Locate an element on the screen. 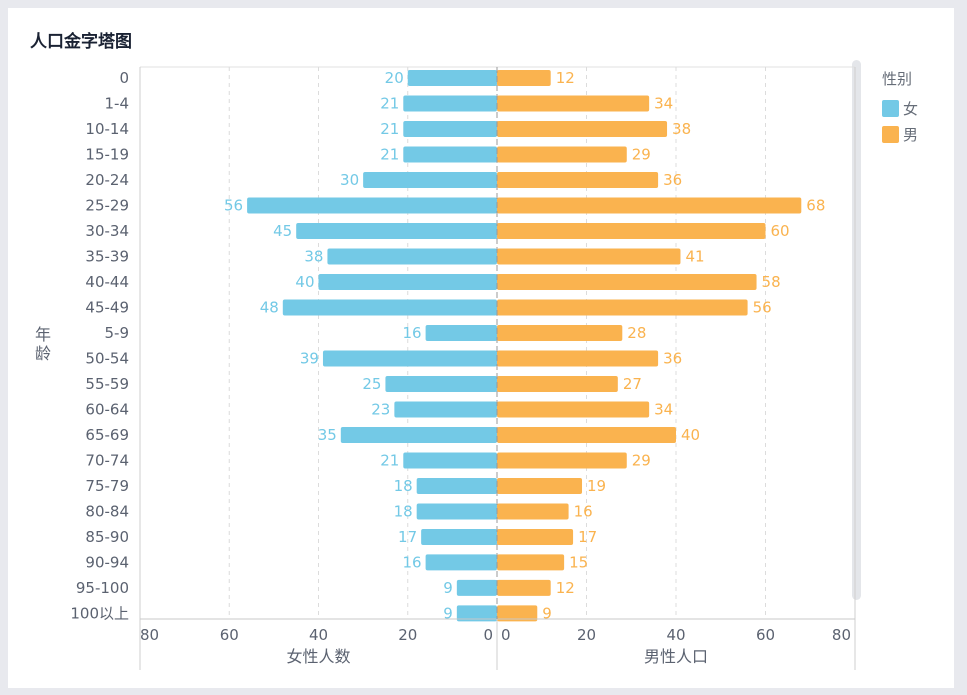 The width and height of the screenshot is (967, 695). y-tick-label: 95-100 is located at coordinates (102, 588).